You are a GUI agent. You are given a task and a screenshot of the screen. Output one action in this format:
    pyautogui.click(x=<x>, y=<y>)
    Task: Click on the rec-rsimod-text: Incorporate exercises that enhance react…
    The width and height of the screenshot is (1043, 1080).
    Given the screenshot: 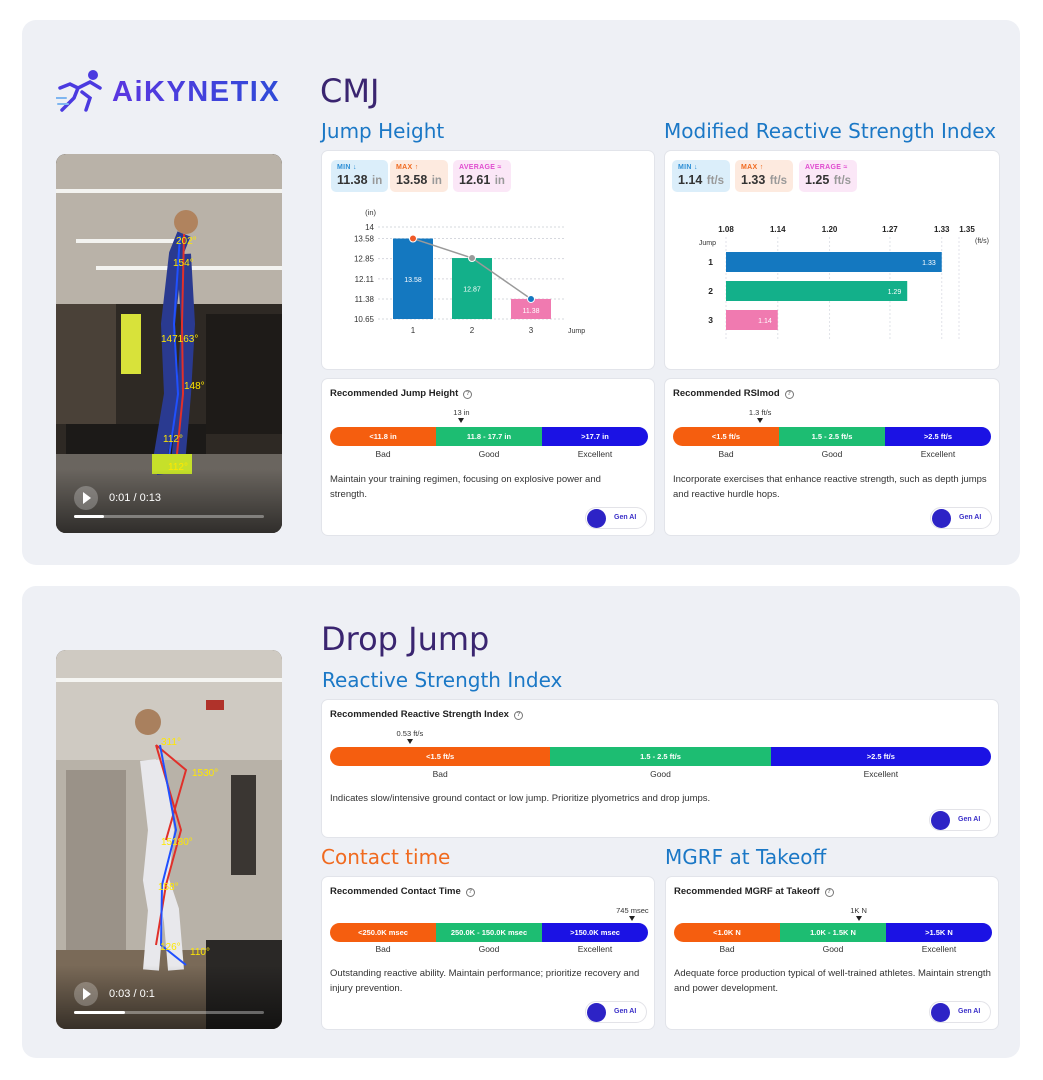 What is the action you would take?
    pyautogui.click(x=830, y=487)
    